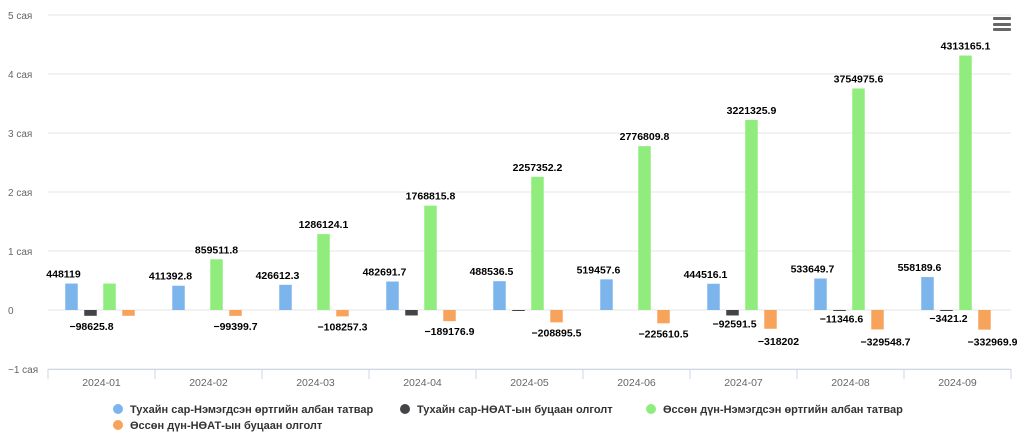  I want to click on x-tick-label: 2024-03, so click(315, 383).